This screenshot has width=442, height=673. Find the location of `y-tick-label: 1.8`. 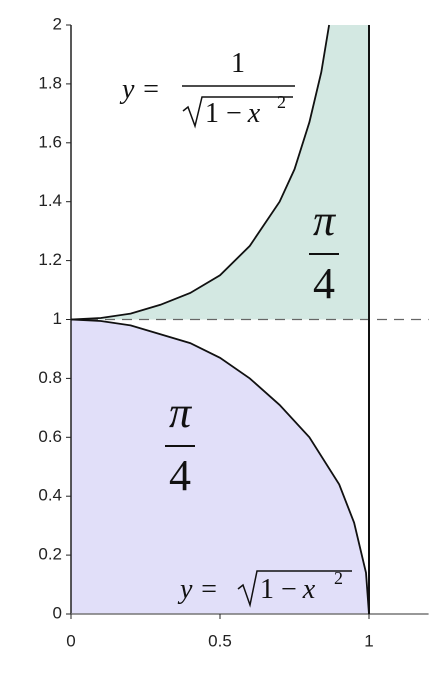

y-tick-label: 1.8 is located at coordinates (50, 82).